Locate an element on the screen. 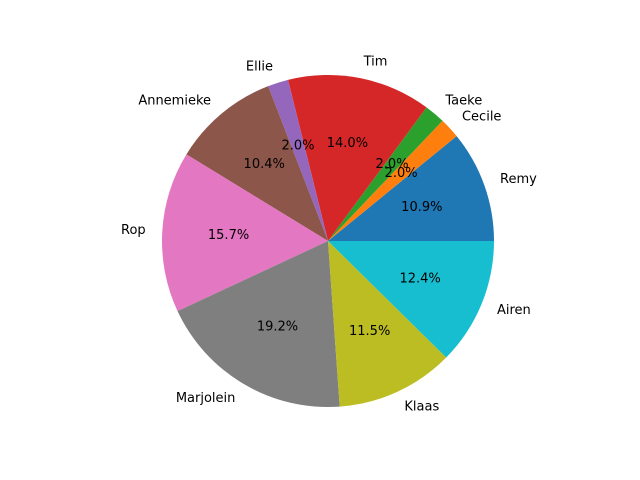 This screenshot has width=640, height=480. pie-slice-klaas is located at coordinates (387, 324).